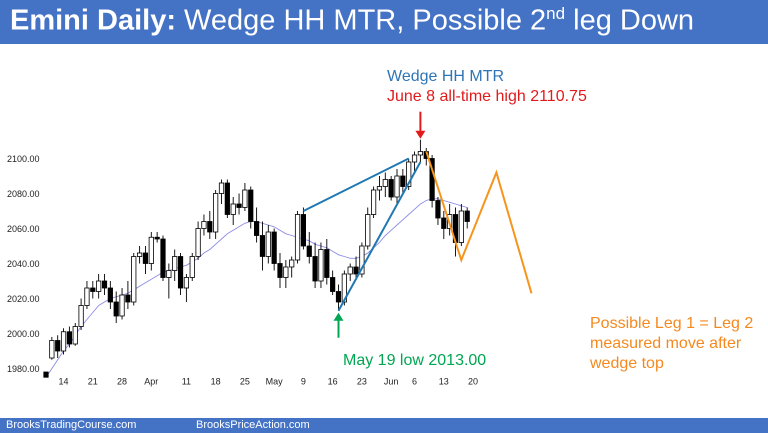 This screenshot has width=768, height=433. Describe the element at coordinates (556, 13) in the screenshot. I see `title-superscript: nd` at that location.